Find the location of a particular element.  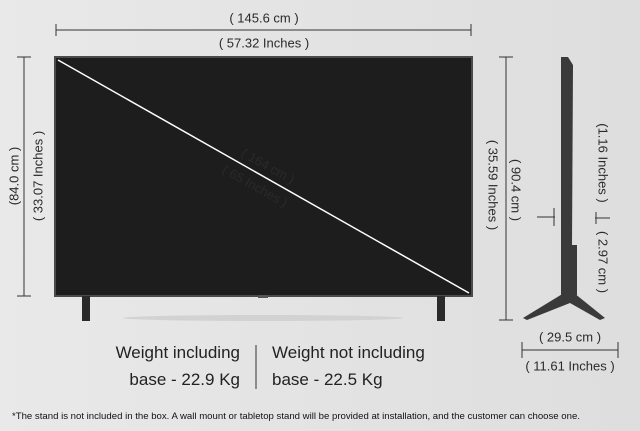

weight-without-base-label: Weight not including is located at coordinates (348, 352).